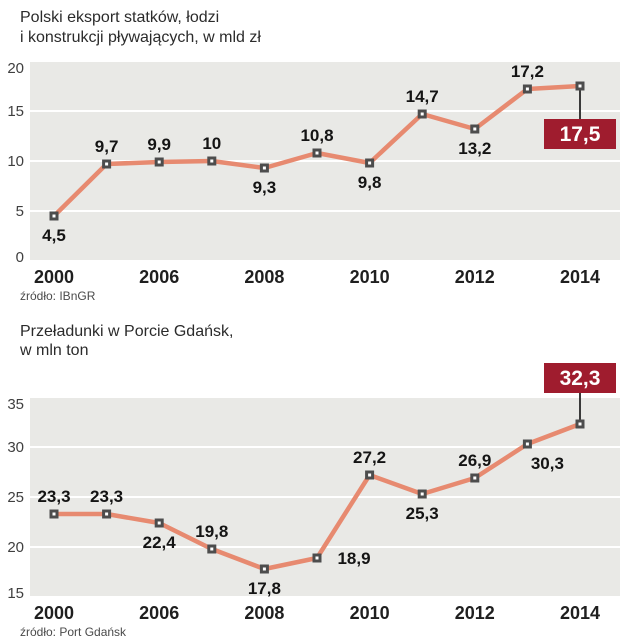  I want to click on chart-title-line2: i konstrukcji pływających, w mld zł, so click(140, 37).